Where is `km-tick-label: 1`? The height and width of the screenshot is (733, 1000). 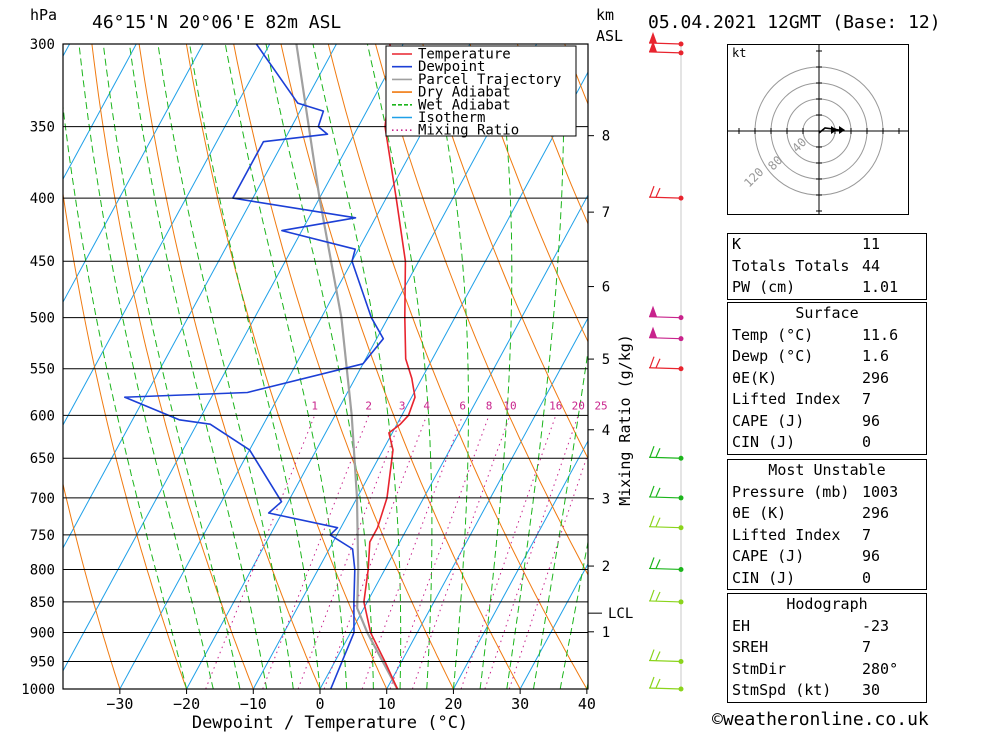 km-tick-label: 1 is located at coordinates (606, 633).